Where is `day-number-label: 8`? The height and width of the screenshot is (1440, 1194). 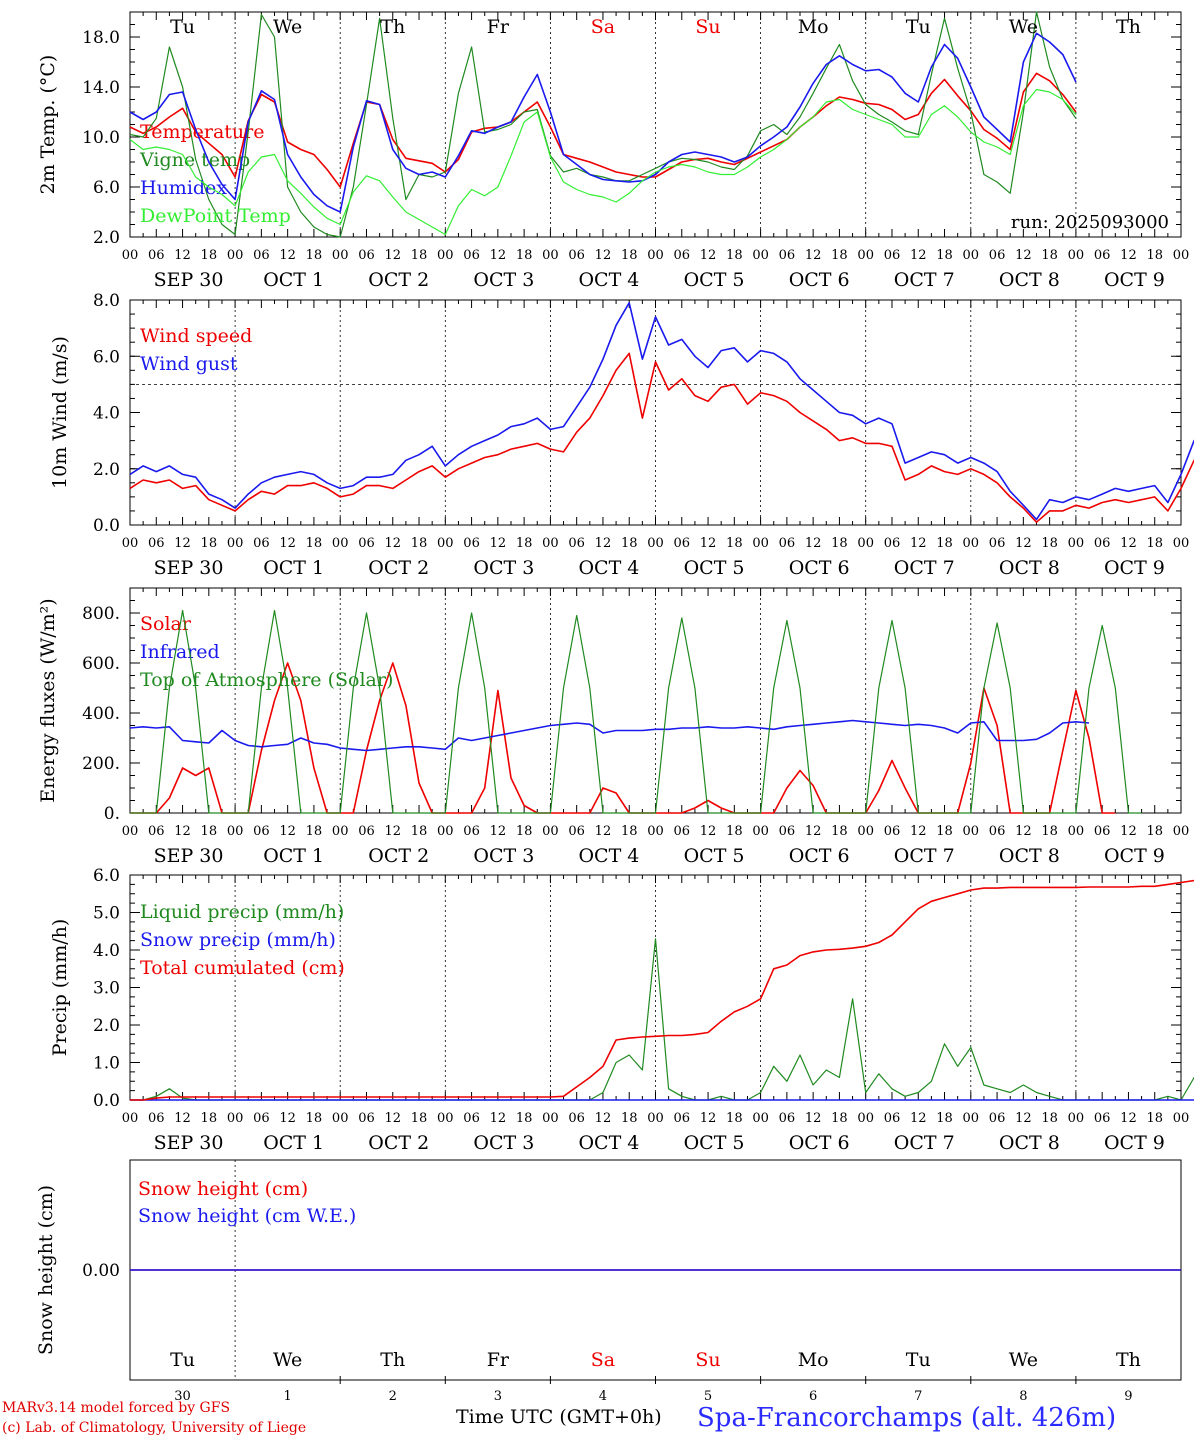 day-number-label: 8 is located at coordinates (1023, 1396).